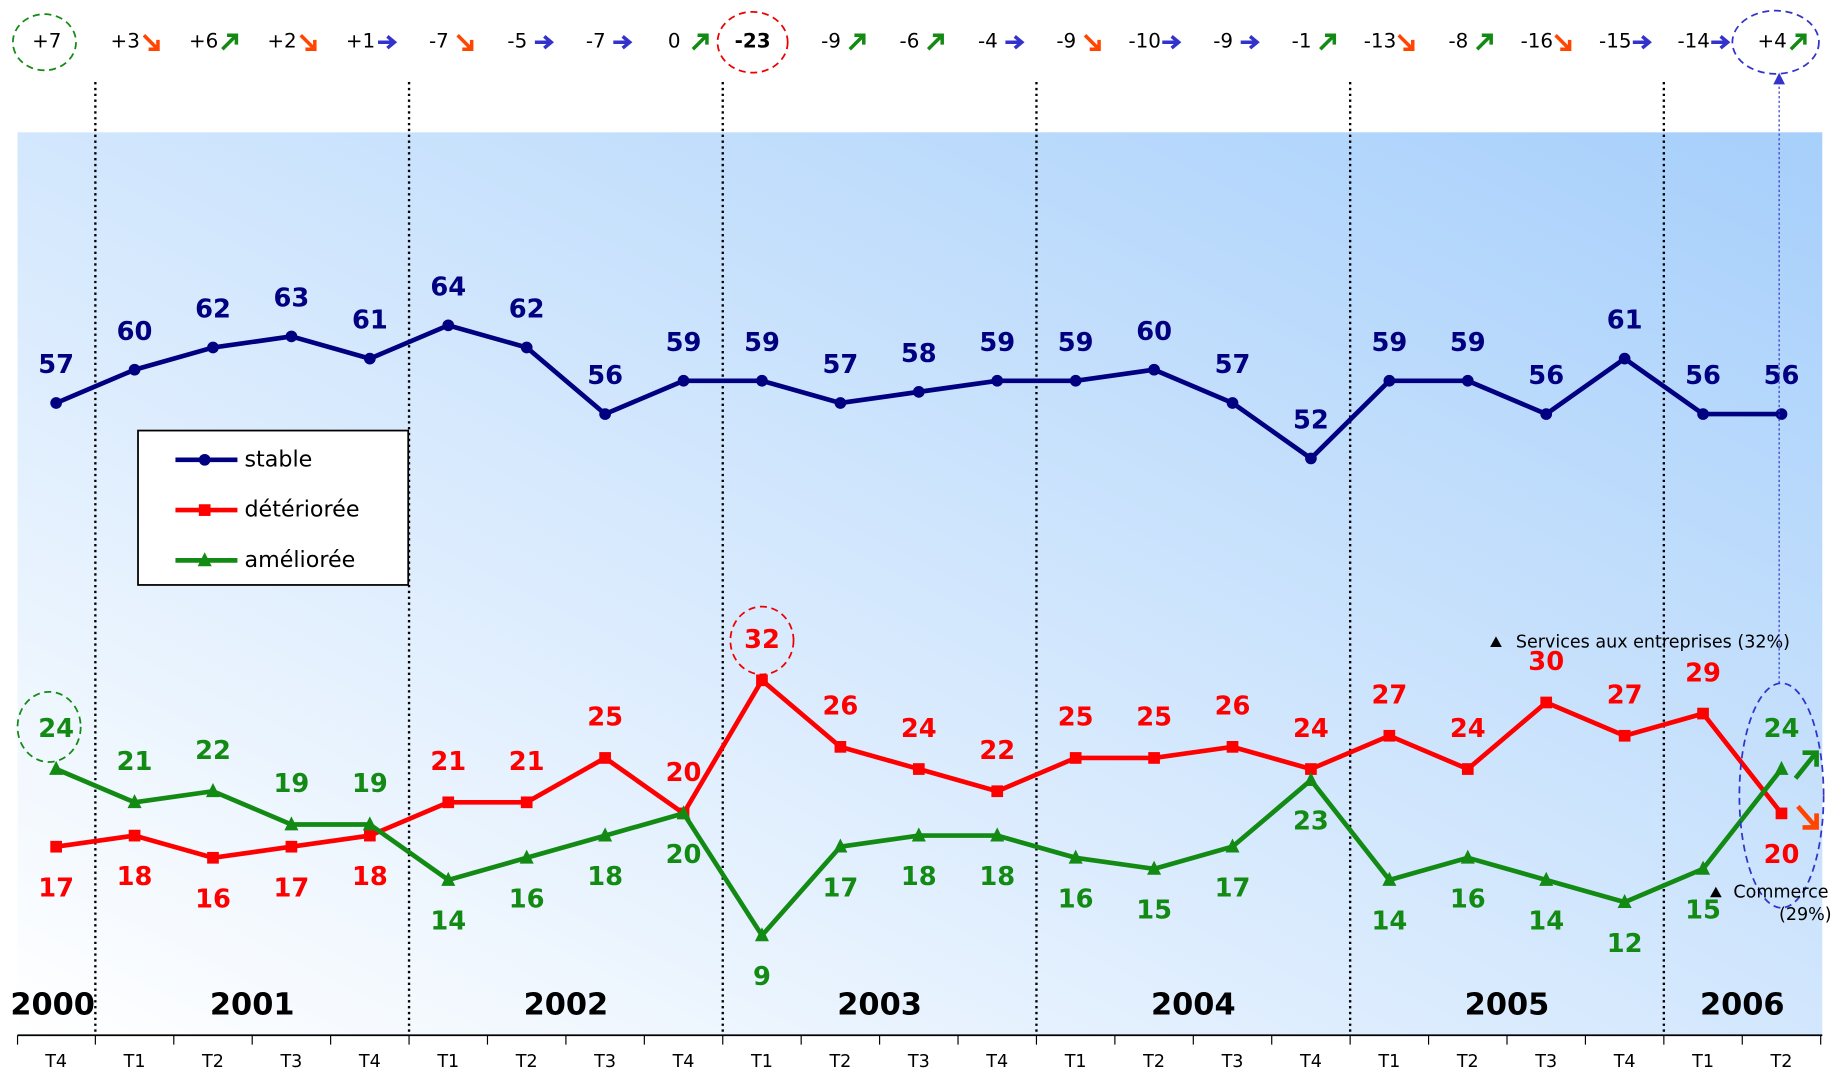 This screenshot has width=1834, height=1074. I want to click on year-label: 2006, so click(1742, 1005).